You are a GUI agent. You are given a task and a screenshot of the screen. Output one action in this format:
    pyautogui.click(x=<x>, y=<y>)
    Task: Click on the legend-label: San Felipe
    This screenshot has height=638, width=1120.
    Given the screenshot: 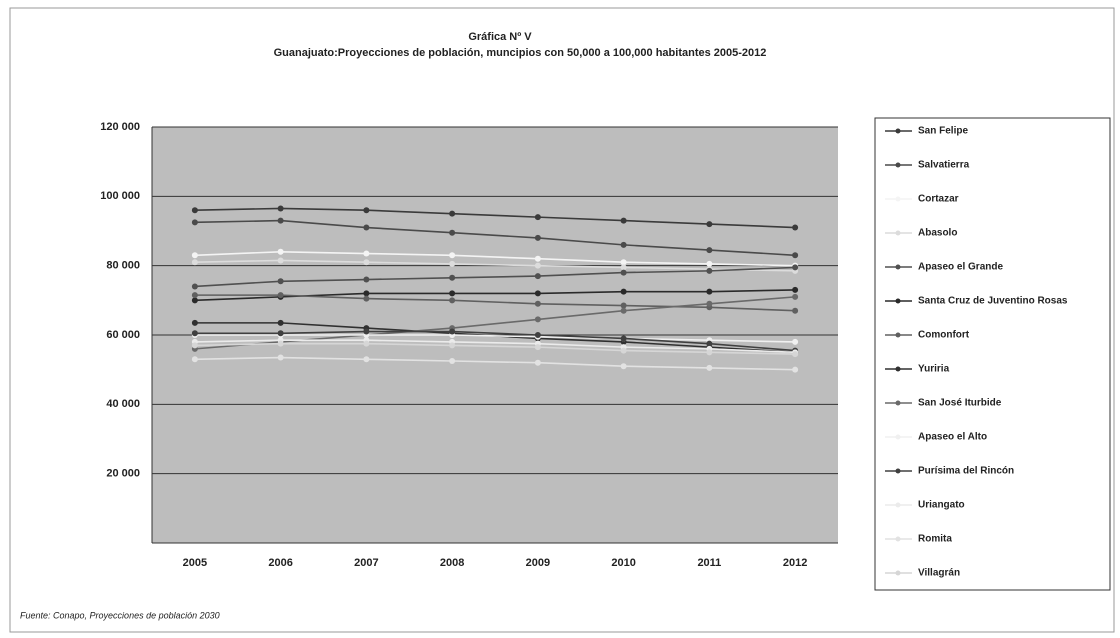 What is the action you would take?
    pyautogui.click(x=943, y=131)
    